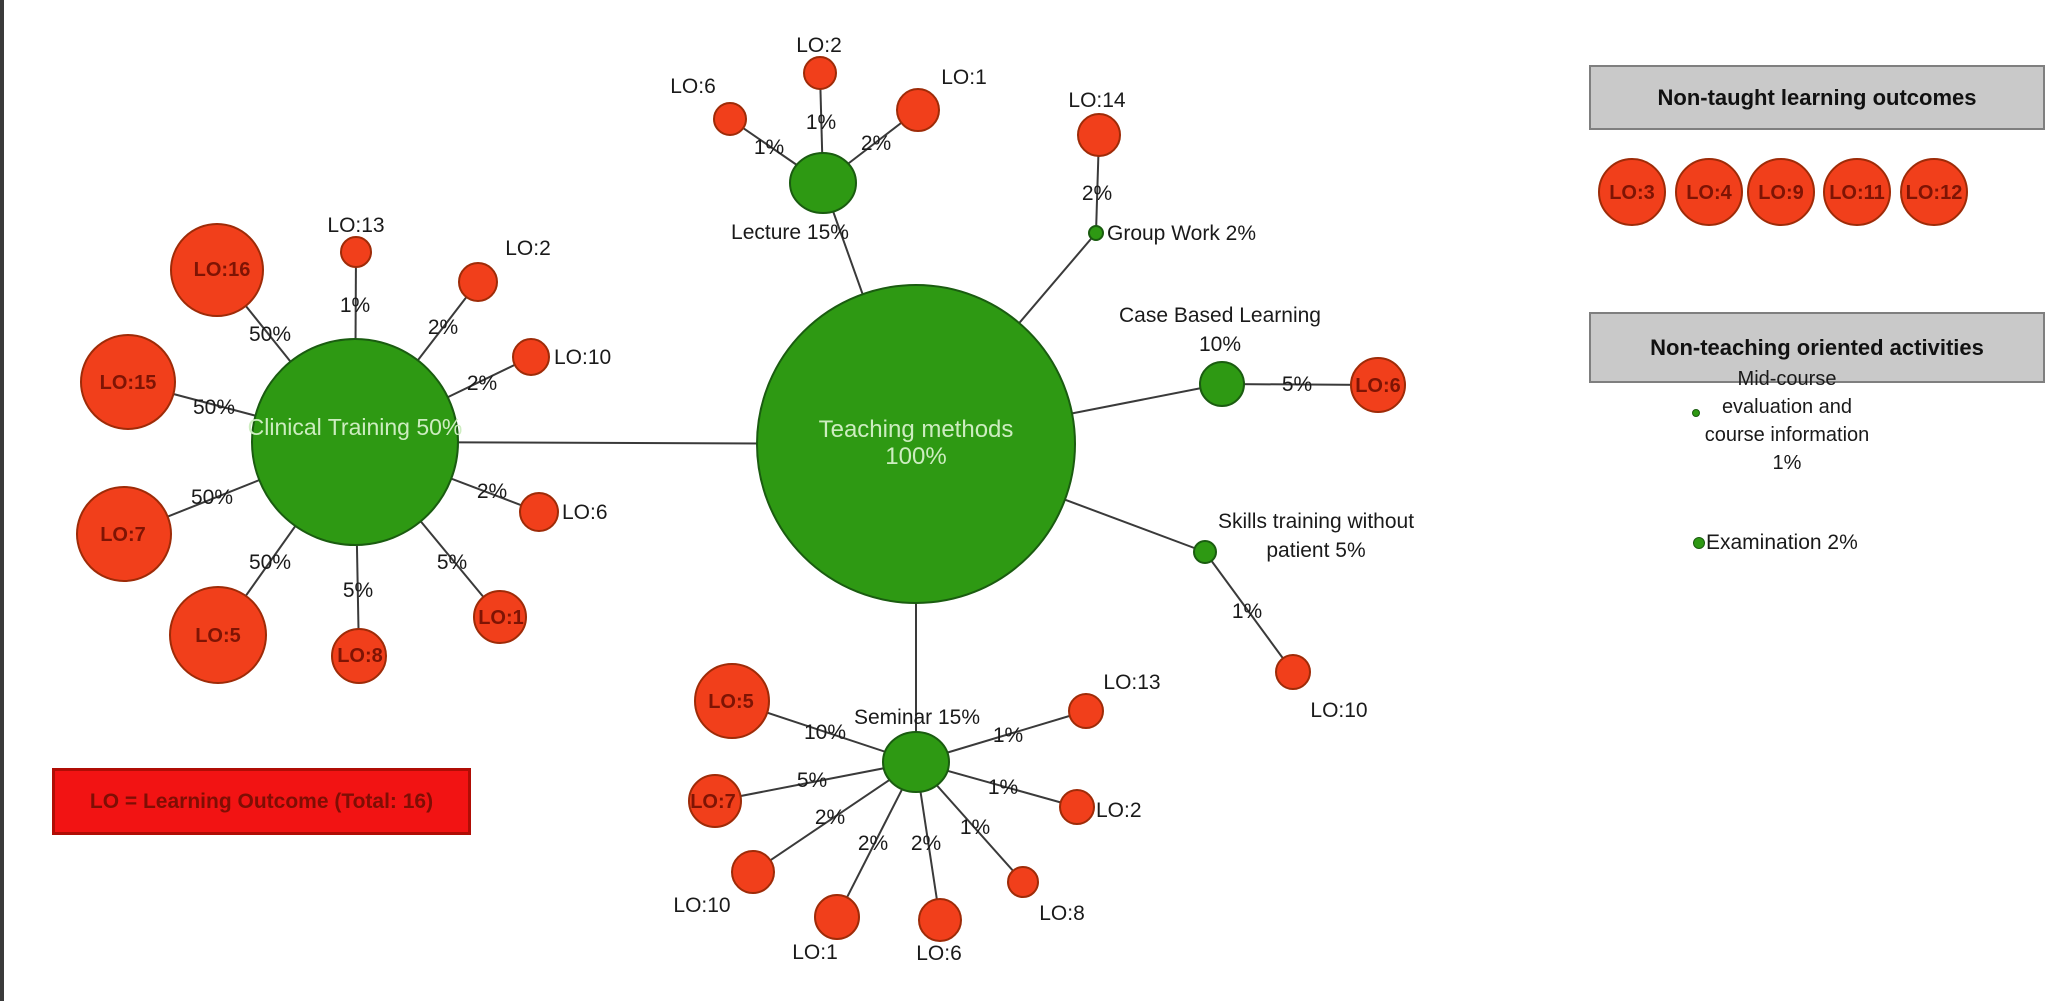  I want to click on mid-course-line-3: course information, so click(1787, 435).